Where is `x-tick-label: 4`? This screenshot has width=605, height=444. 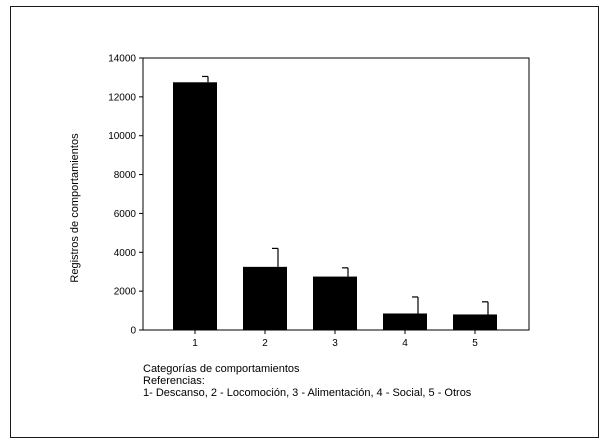 x-tick-label: 4 is located at coordinates (405, 343).